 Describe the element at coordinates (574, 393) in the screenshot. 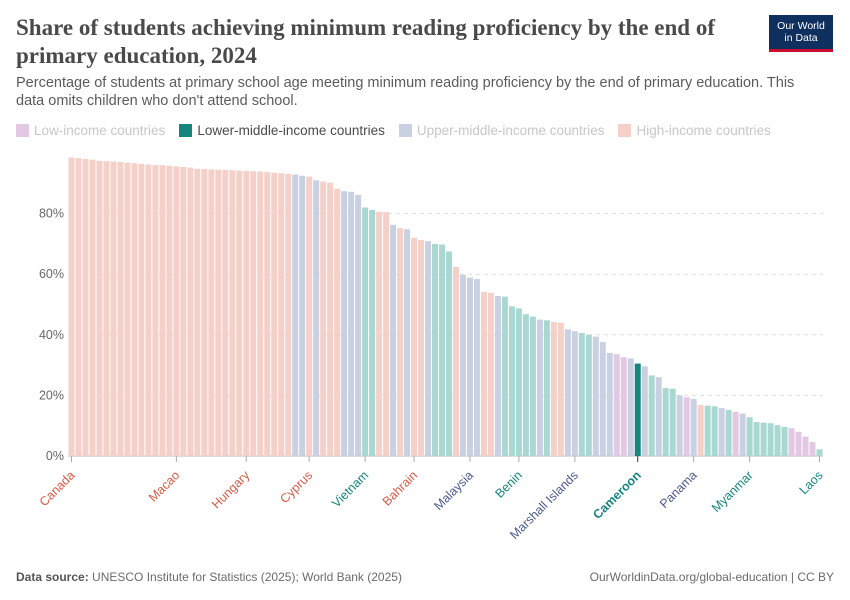

I see `bar-marshall-islands` at that location.